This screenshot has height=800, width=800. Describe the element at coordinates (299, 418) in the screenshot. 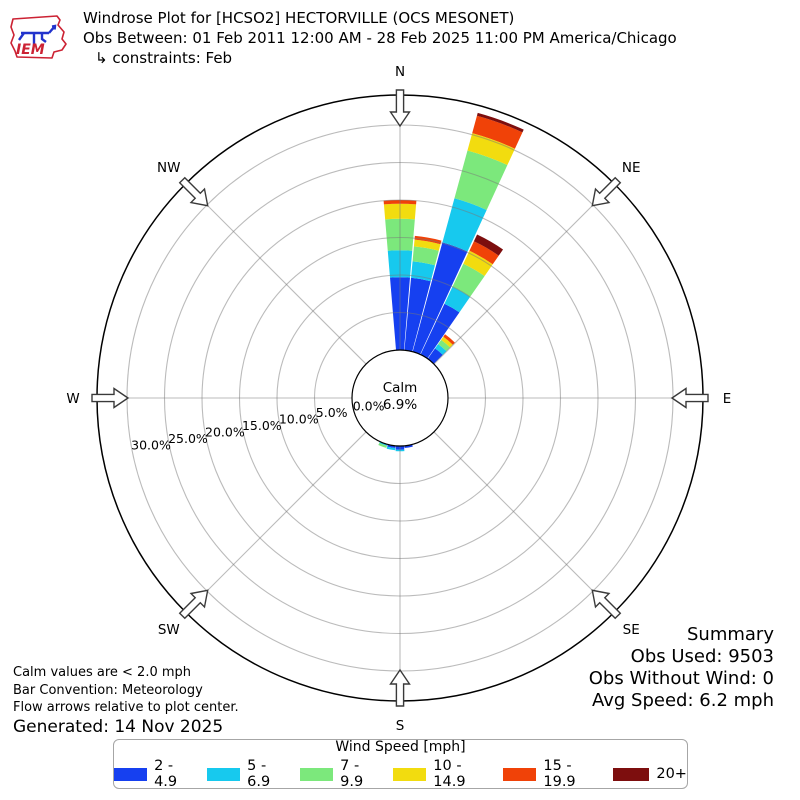

I see `ring-label: 10.0%` at that location.